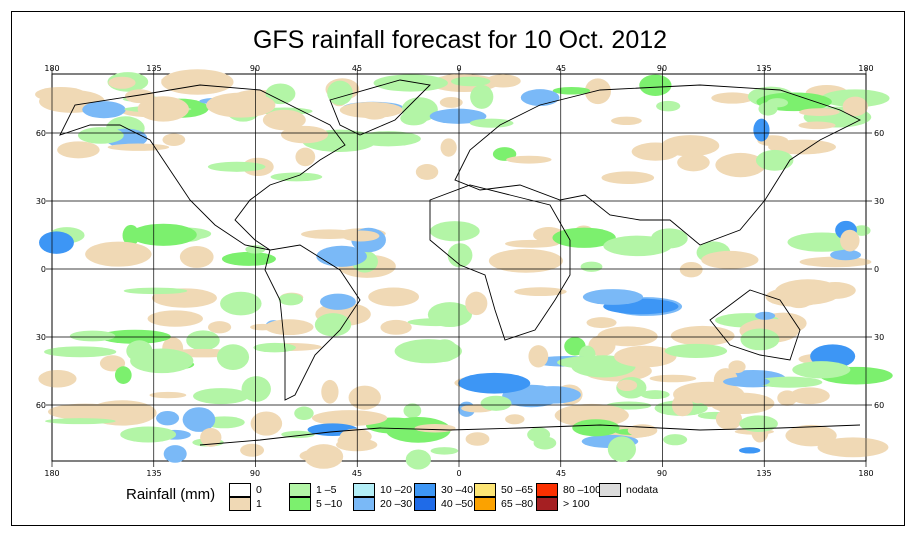  Describe the element at coordinates (171, 494) in the screenshot. I see `legend-title: Rainfall (mm)` at that location.